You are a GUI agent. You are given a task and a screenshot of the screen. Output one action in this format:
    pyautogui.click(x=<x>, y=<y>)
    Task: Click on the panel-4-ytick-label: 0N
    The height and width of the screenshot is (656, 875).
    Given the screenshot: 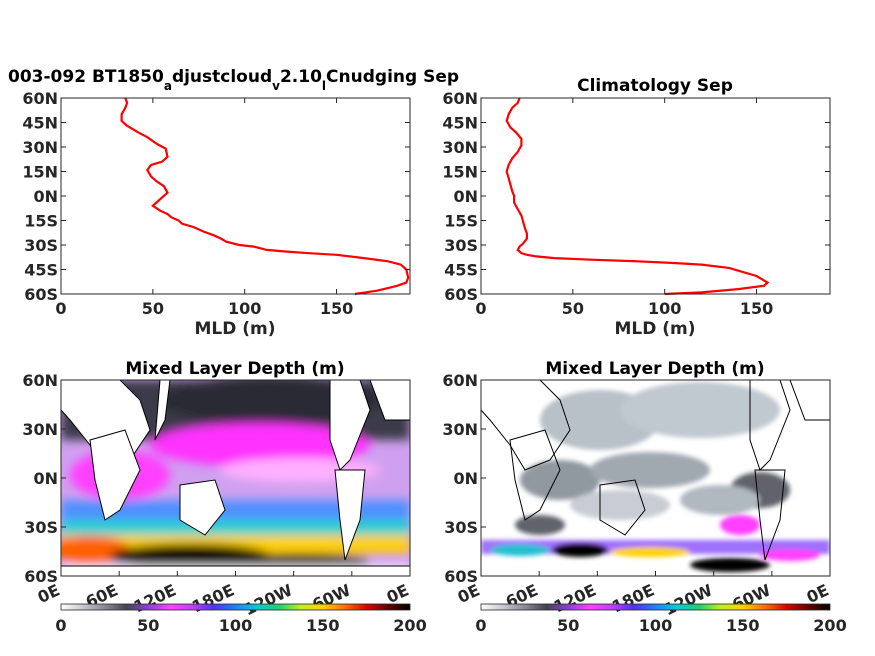 What is the action you would take?
    pyautogui.click(x=465, y=478)
    